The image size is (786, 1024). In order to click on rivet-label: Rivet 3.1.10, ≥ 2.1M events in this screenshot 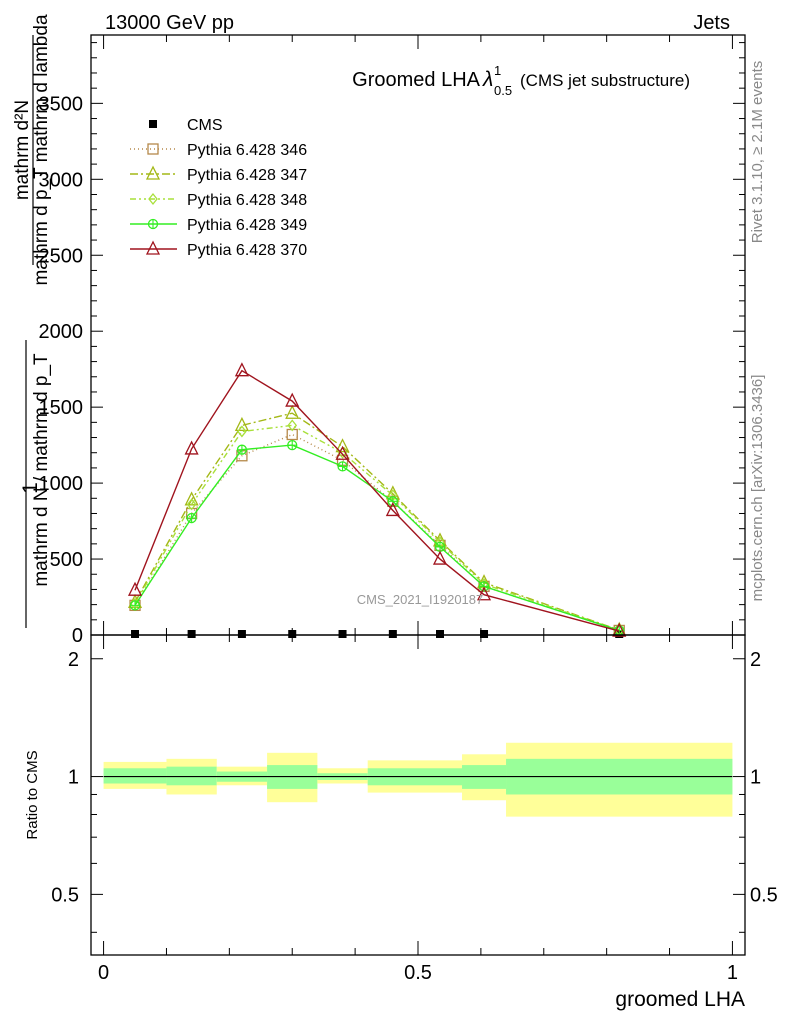, I will do `click(757, 152)`.